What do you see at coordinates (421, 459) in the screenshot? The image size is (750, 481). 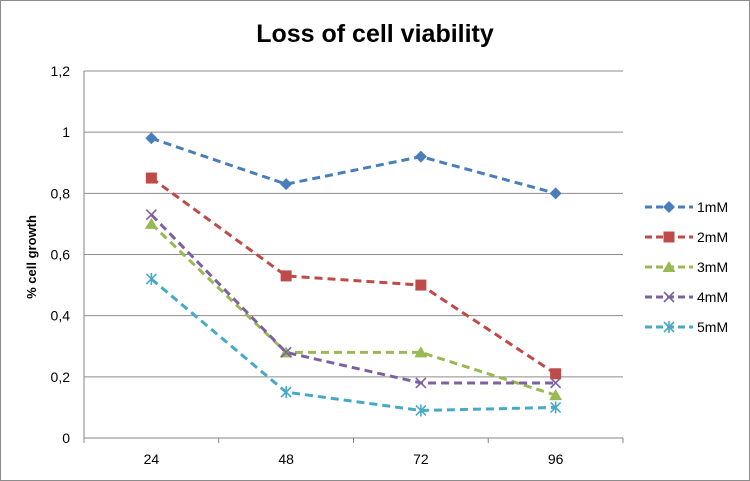 I see `x-tick-label: 72` at bounding box center [421, 459].